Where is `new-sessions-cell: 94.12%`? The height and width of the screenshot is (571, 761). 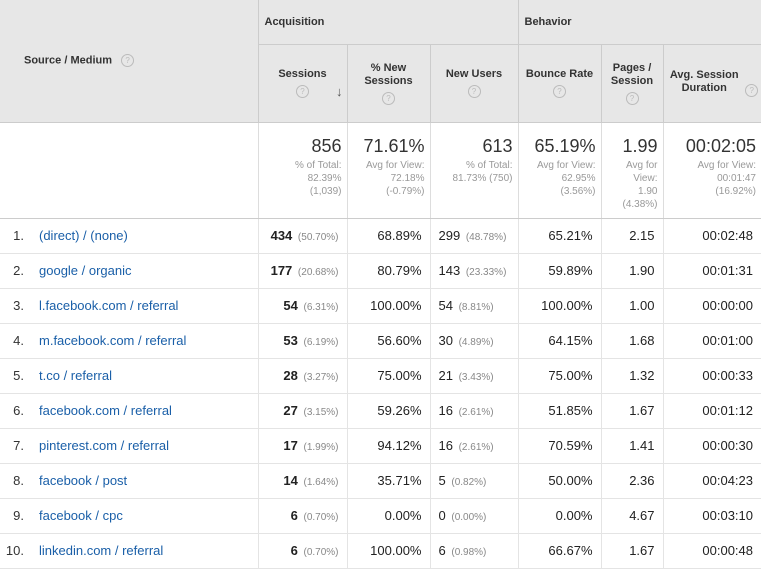 new-sessions-cell: 94.12% is located at coordinates (388, 446).